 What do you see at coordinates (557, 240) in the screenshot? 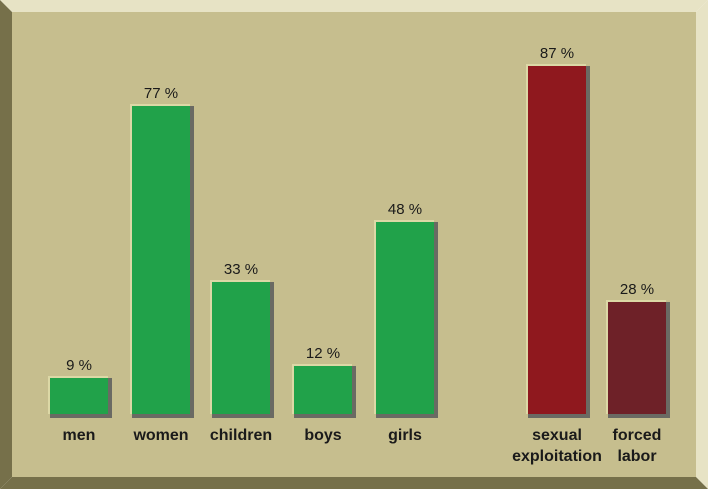
I see `bar-sexual-exploitation` at bounding box center [557, 240].